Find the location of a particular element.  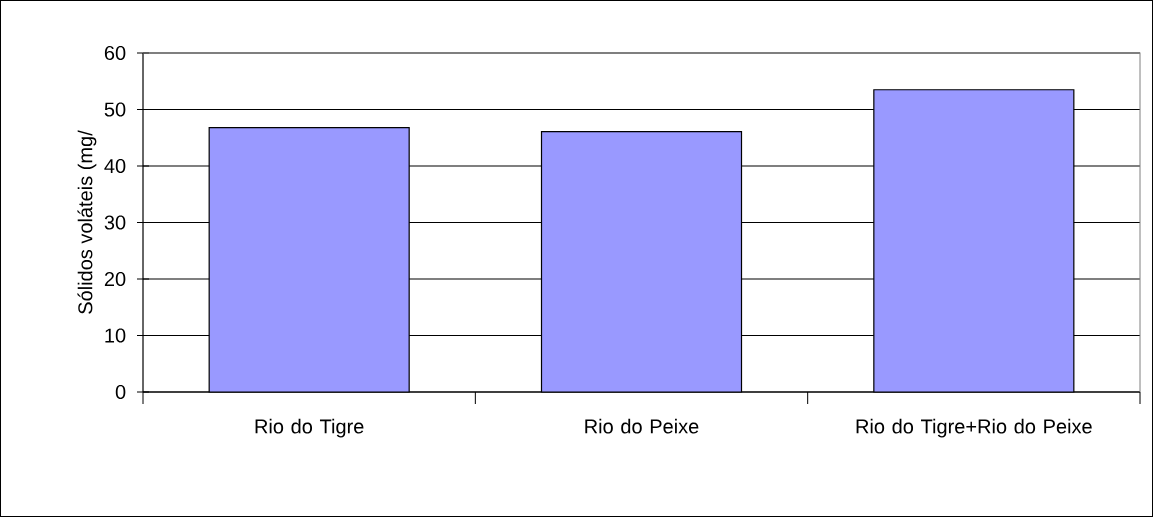

y-tick-label: 30 is located at coordinates (115, 222).